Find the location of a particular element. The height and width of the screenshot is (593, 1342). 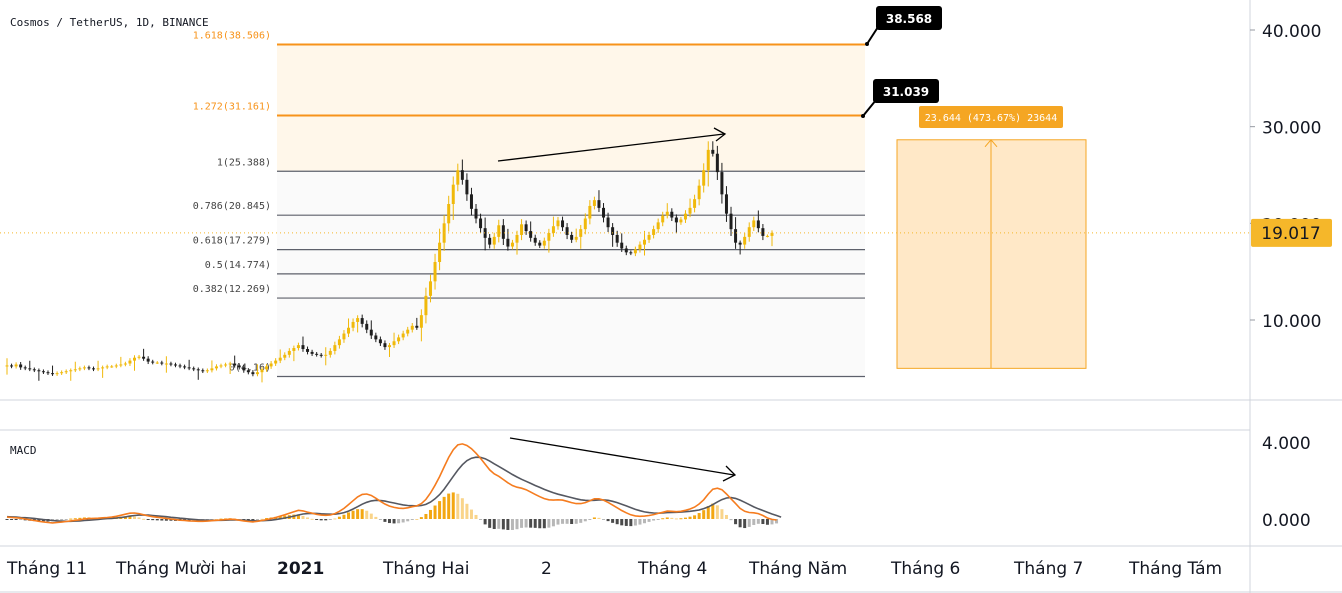

symbol-title: Cosmos / TetherUS, 1D, BINANCE is located at coordinates (109, 22).